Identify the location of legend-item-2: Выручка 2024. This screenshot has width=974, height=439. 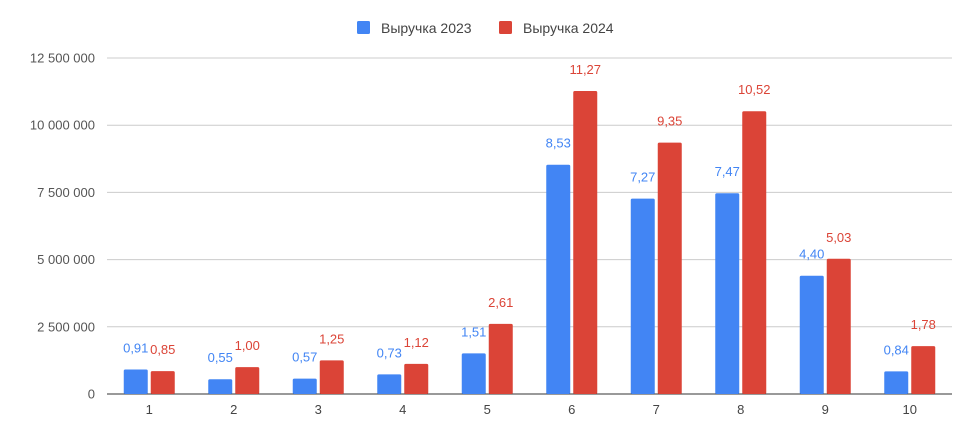
(556, 28).